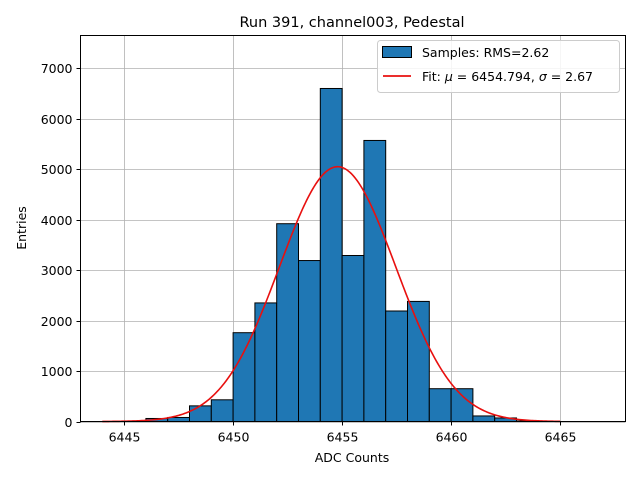  Describe the element at coordinates (57, 119) in the screenshot. I see `y-tick-label: 6000` at that location.